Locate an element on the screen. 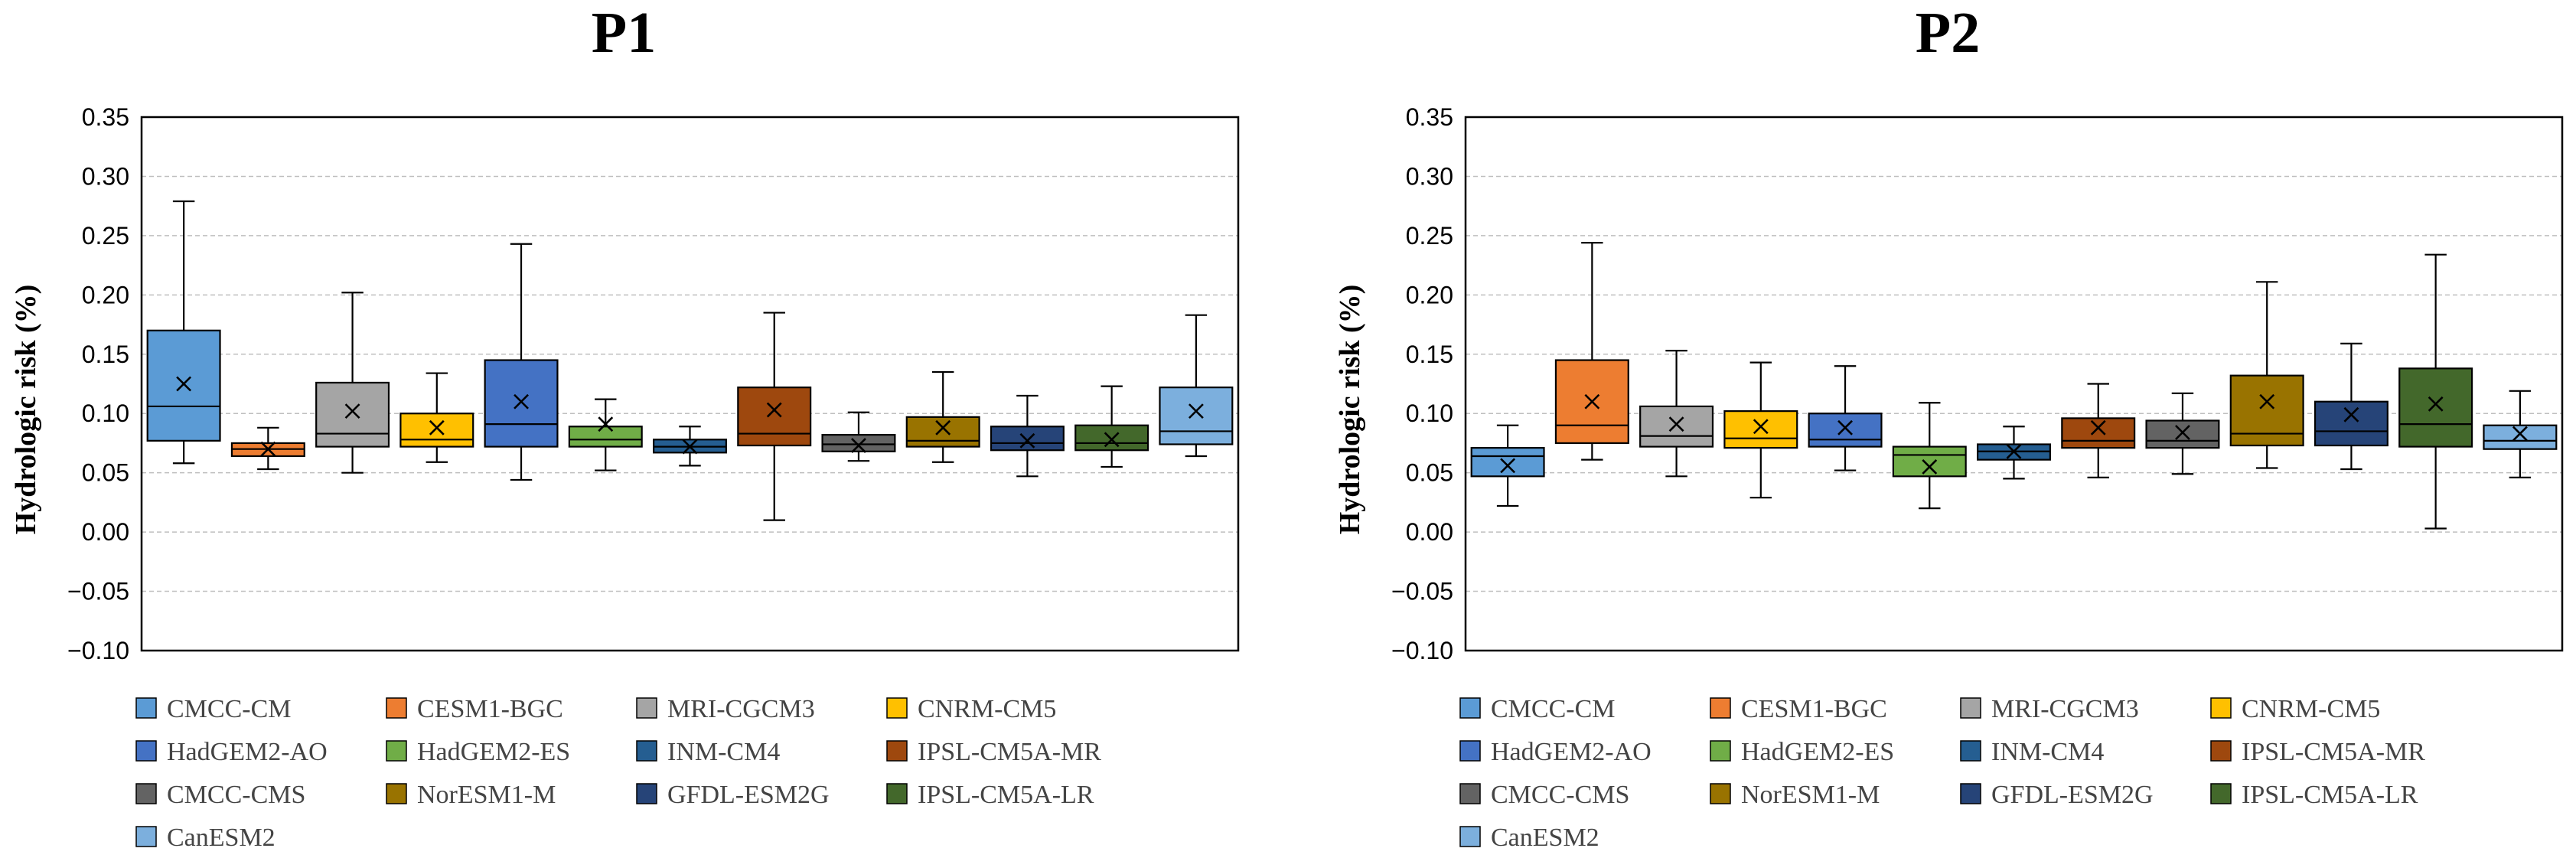  legend-item: IPSL-CM5A-MR is located at coordinates (993, 752).